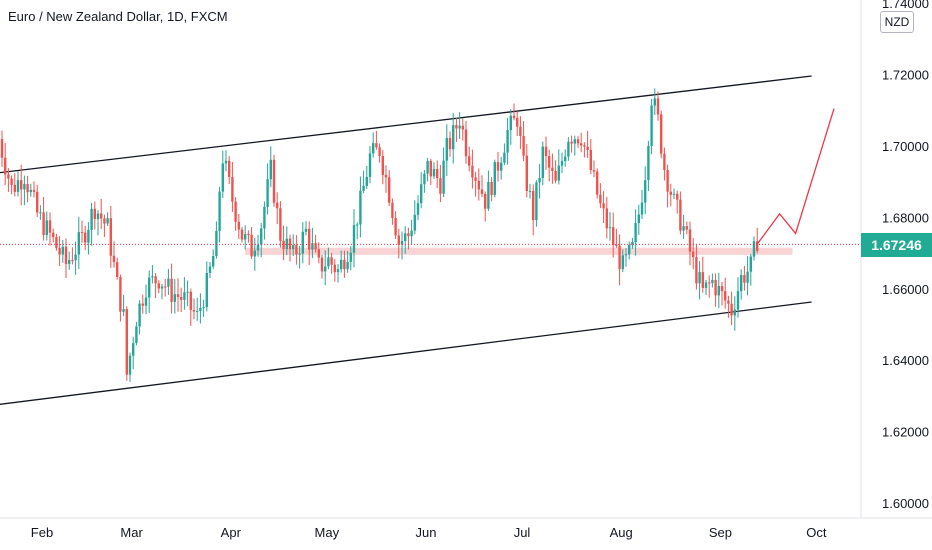 The height and width of the screenshot is (550, 932). What do you see at coordinates (795, 176) in the screenshot?
I see `projection-arrow-path` at bounding box center [795, 176].